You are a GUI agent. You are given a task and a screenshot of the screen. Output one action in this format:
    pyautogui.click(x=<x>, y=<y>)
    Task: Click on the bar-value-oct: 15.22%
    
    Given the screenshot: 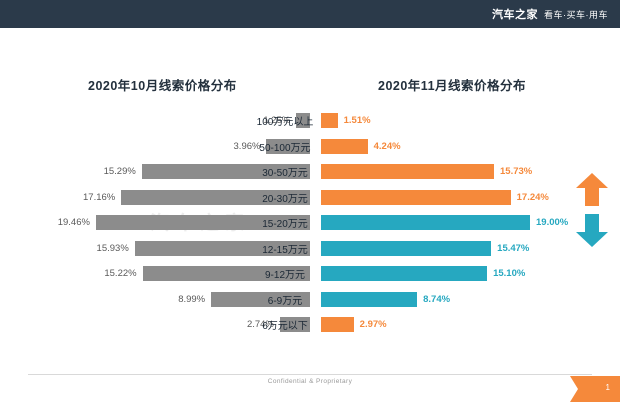 What is the action you would take?
    pyautogui.click(x=120, y=274)
    